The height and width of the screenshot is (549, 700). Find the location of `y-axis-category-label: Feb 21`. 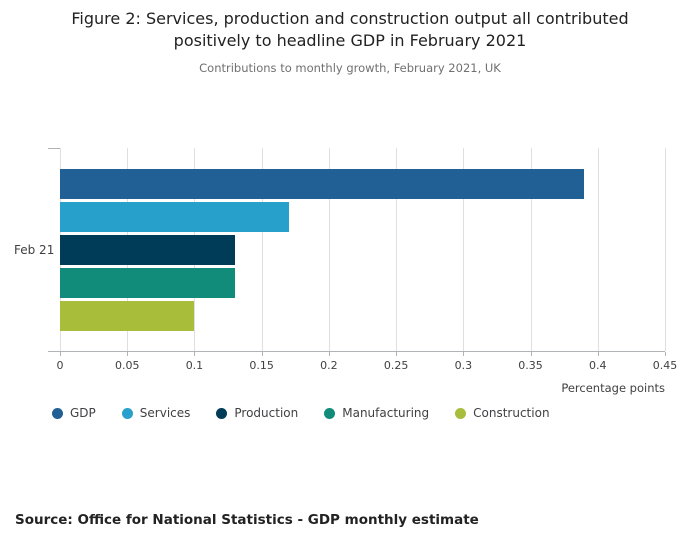

y-axis-category-label: Feb 21 is located at coordinates (34, 250).